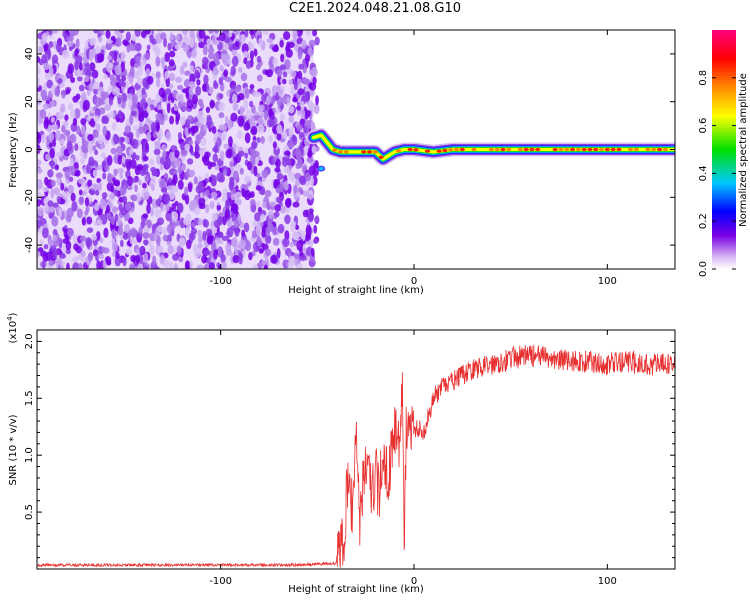 This screenshot has width=750, height=600. What do you see at coordinates (703, 221) in the screenshot?
I see `colorbar-tick-label: 0.2` at bounding box center [703, 221].